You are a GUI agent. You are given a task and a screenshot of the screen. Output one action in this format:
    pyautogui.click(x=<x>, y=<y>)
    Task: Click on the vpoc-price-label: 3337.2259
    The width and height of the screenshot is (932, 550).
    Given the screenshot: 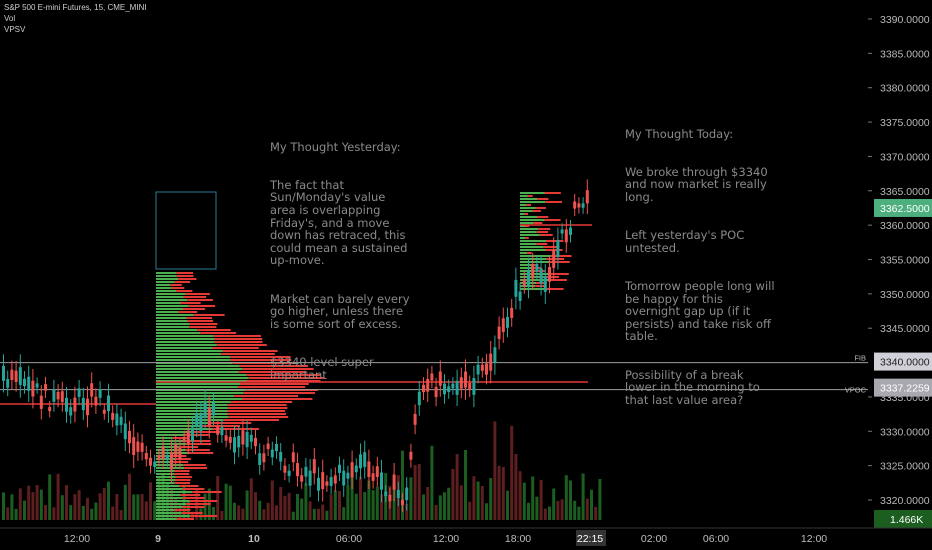 What is the action you would take?
    pyautogui.click(x=905, y=389)
    